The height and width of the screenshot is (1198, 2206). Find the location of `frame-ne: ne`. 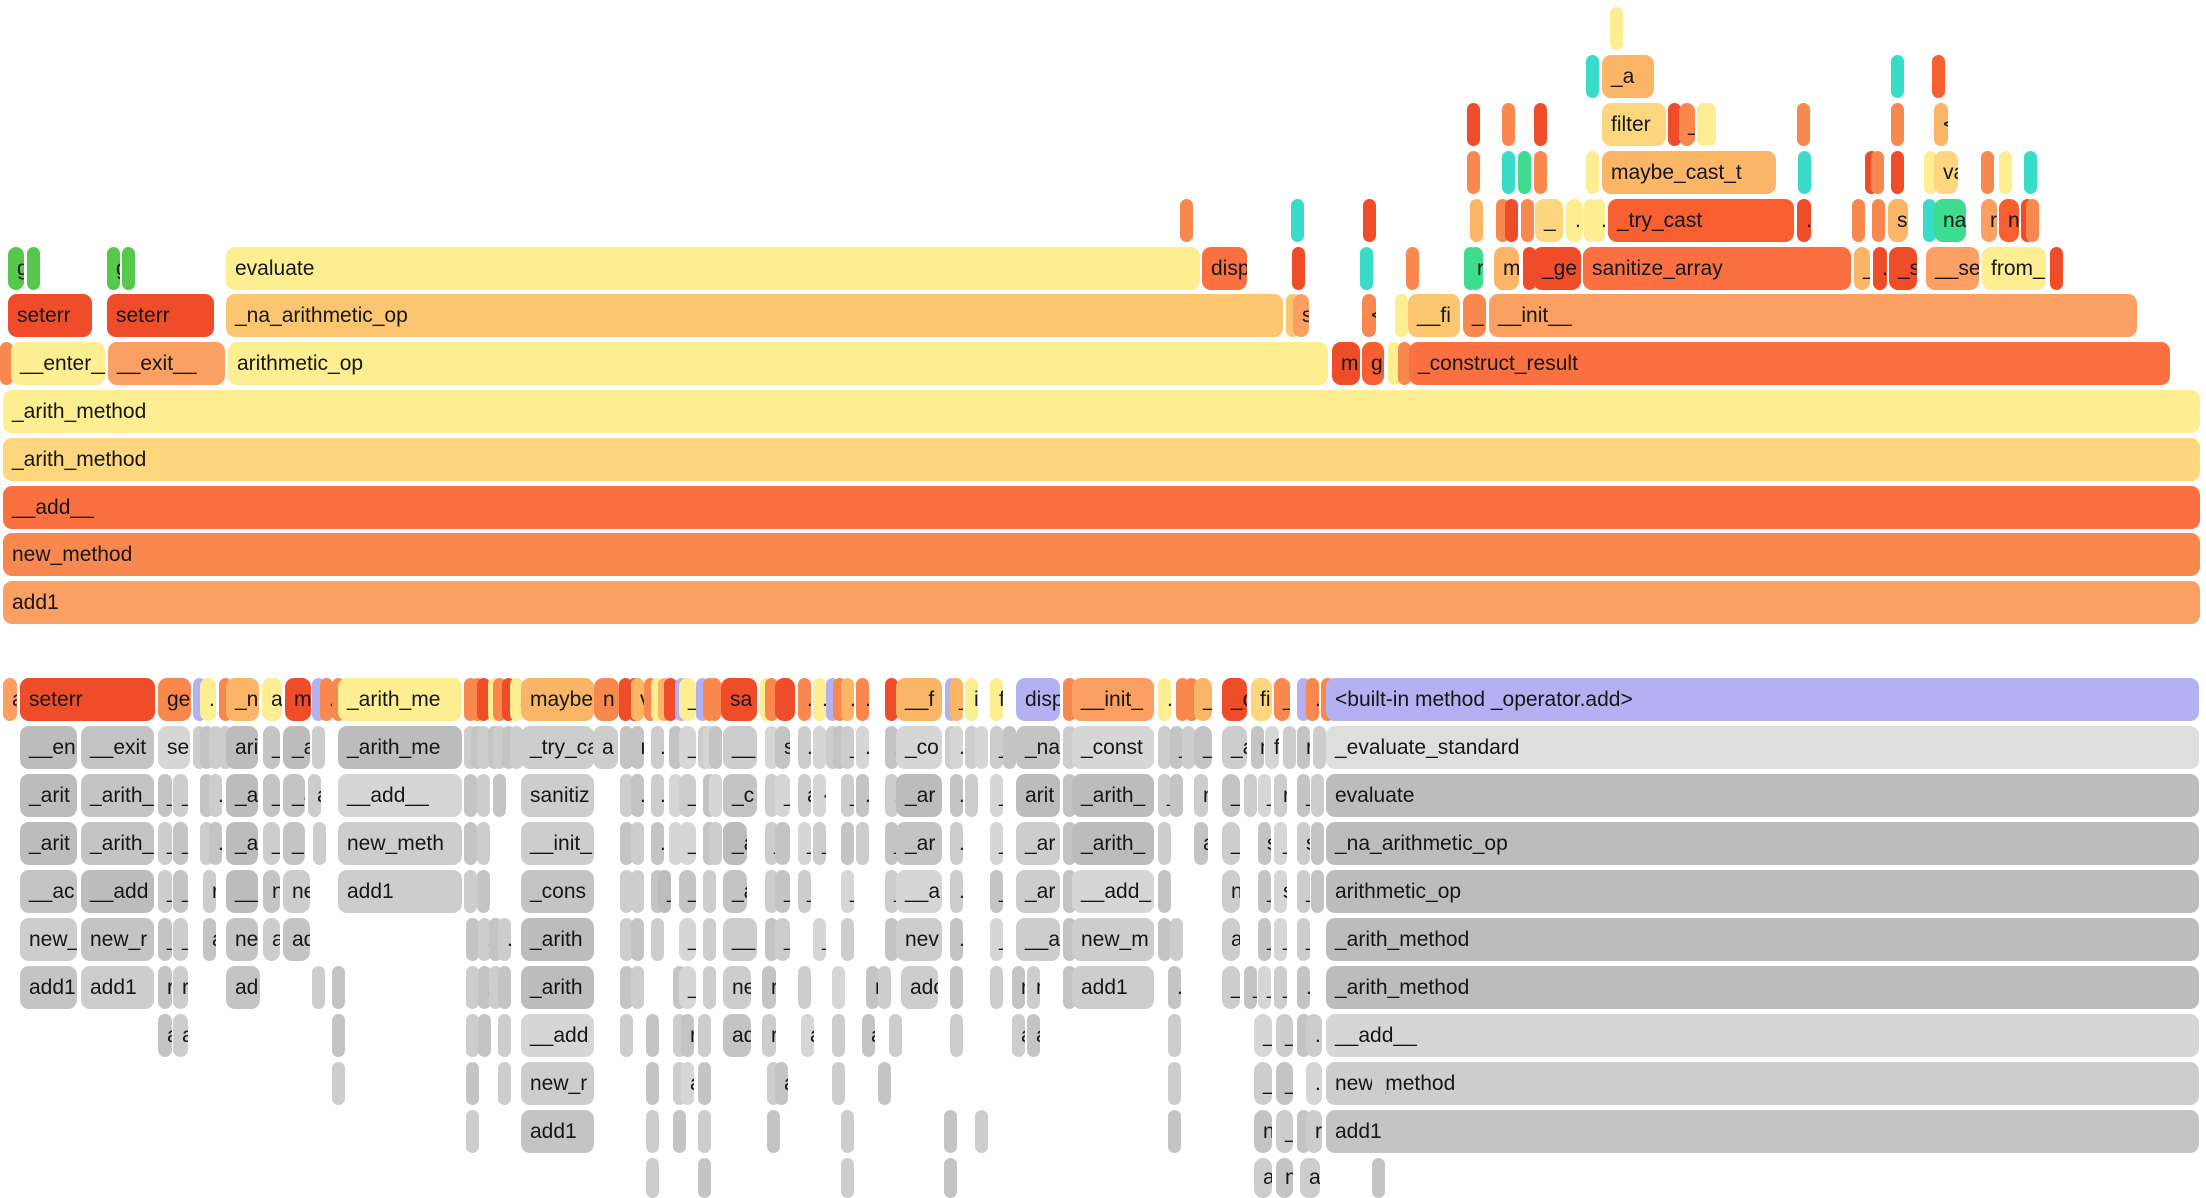

frame-ne: ne is located at coordinates (737, 987).